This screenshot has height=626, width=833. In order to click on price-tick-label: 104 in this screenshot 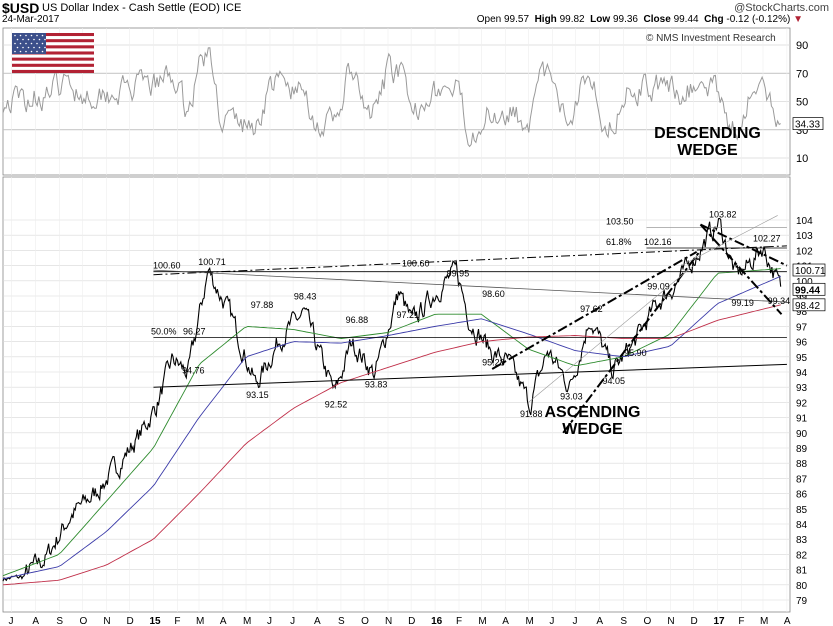, I will do `click(804, 221)`.